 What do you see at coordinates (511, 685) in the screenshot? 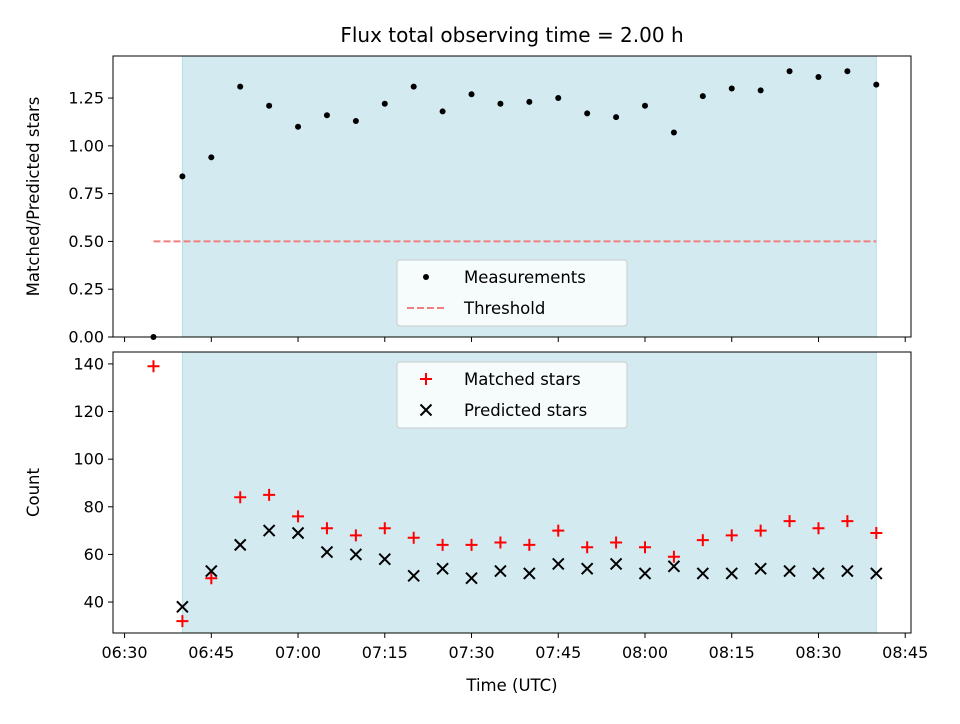
I see `x-axis-label: Time (UTC)` at bounding box center [511, 685].